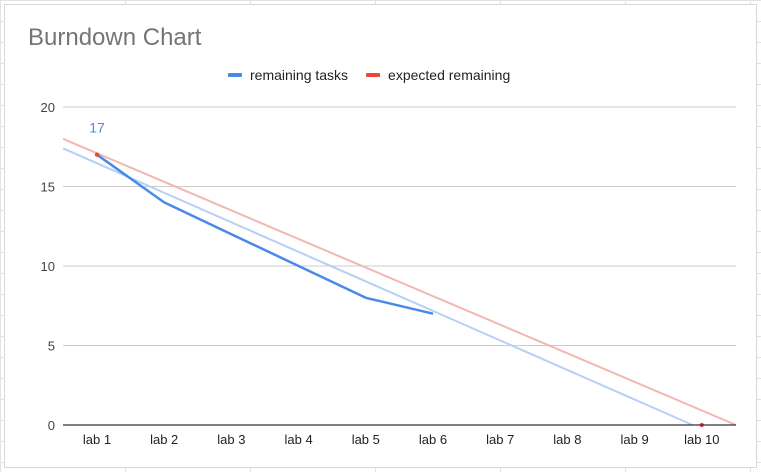 The image size is (761, 472). What do you see at coordinates (701, 439) in the screenshot?
I see `x-tick-label: lab 10` at bounding box center [701, 439].